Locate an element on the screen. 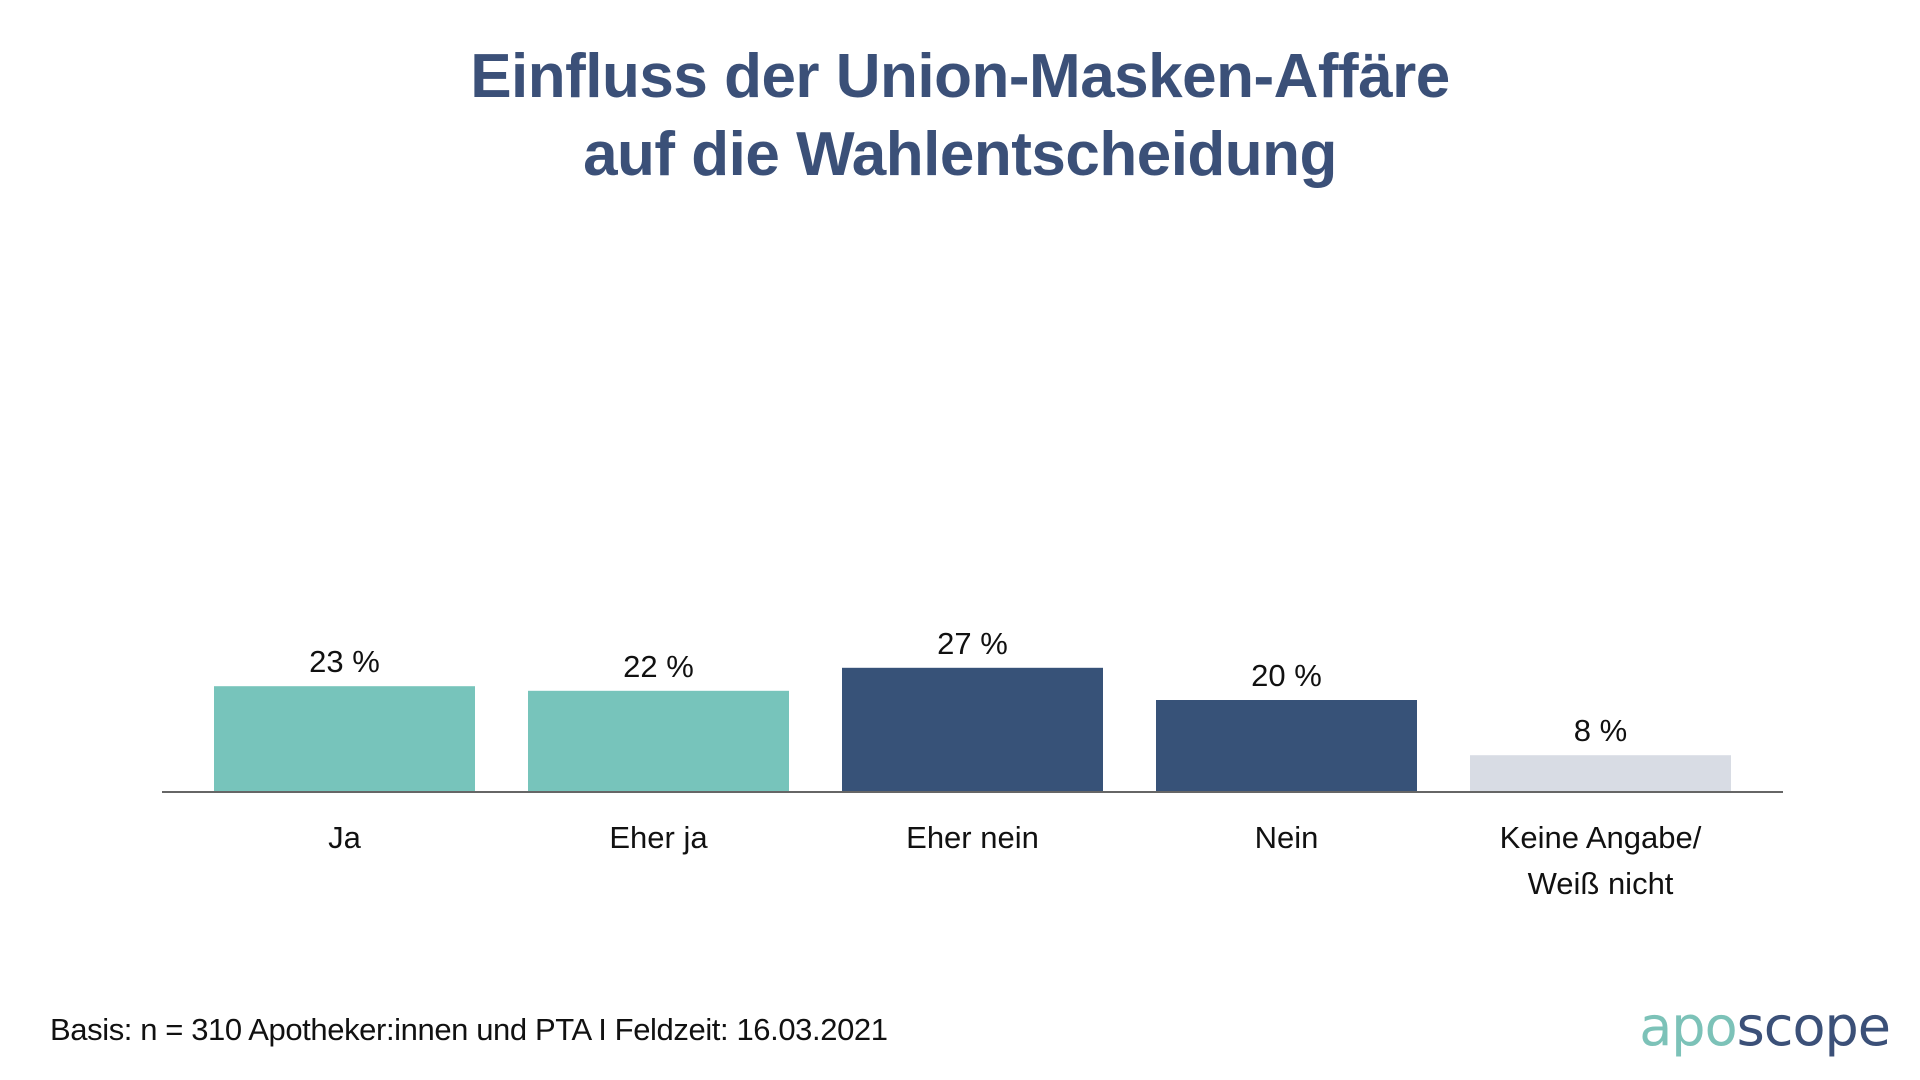 This screenshot has width=1920, height=1080. title-line-2: auf die Wahlentscheidung is located at coordinates (960, 154).